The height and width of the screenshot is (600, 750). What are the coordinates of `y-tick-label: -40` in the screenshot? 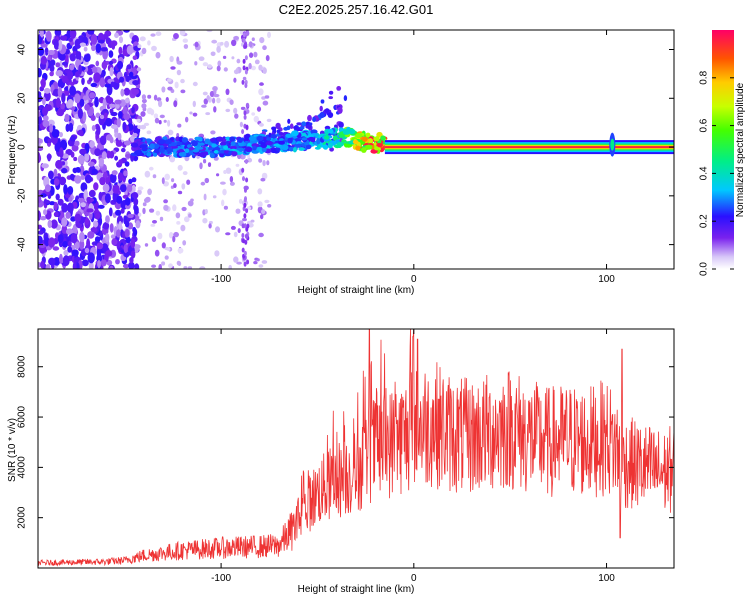 It's located at (22, 244).